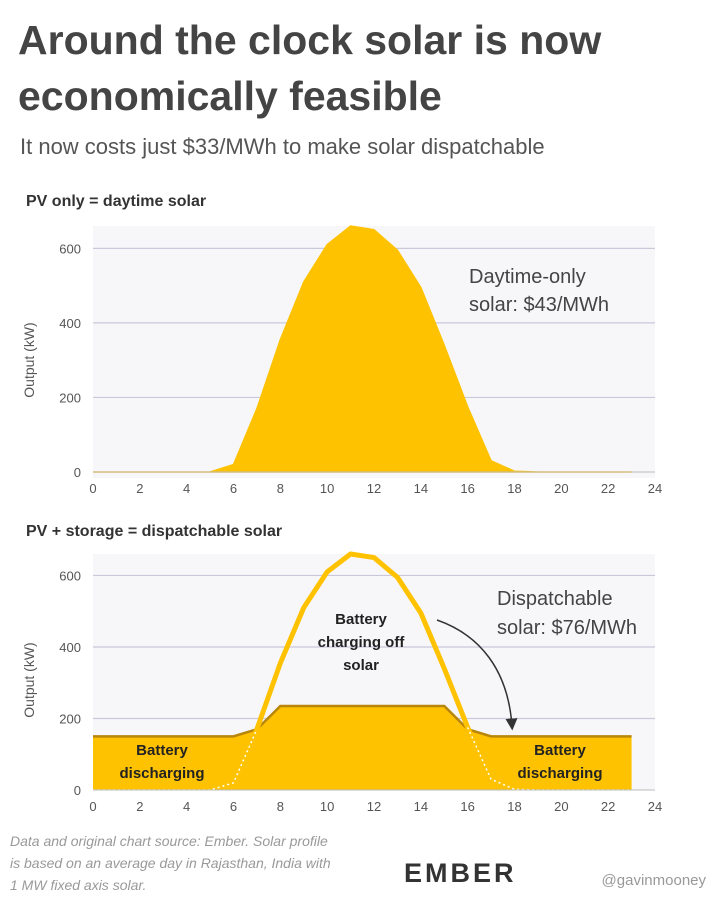 This screenshot has height=900, width=720. I want to click on charging-label-line3: solar, so click(361, 665).